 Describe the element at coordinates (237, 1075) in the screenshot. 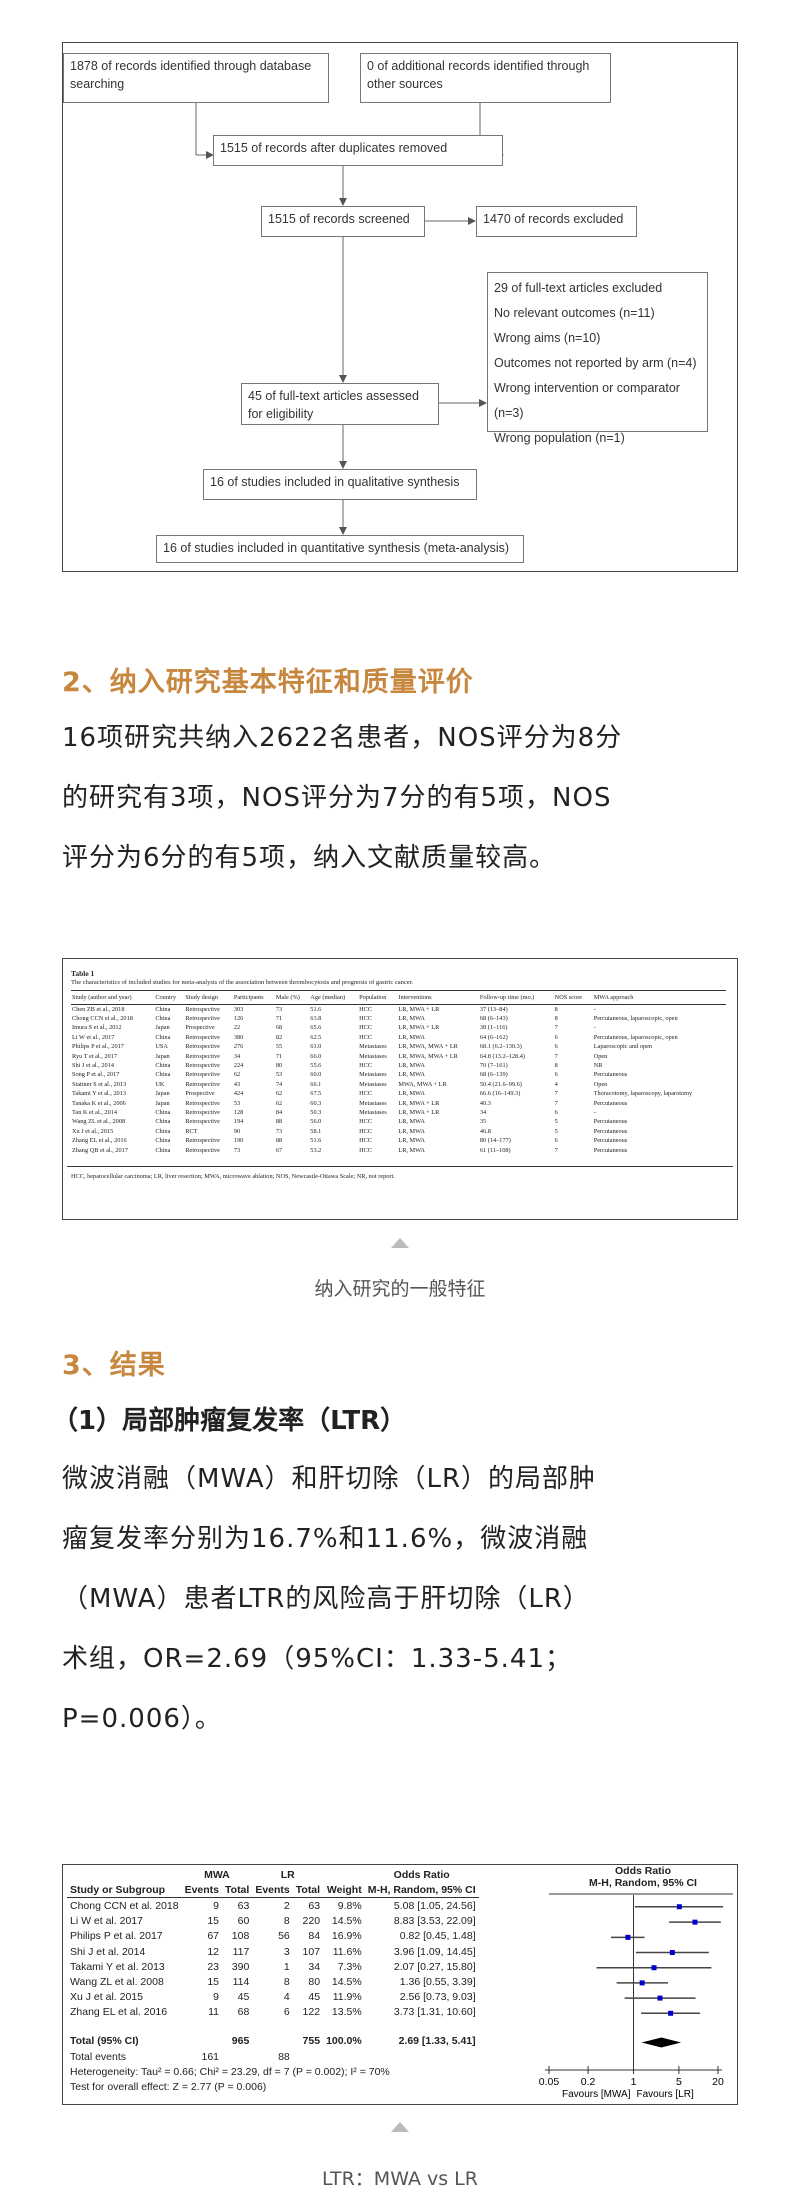

I see `table-cell: 62` at that location.